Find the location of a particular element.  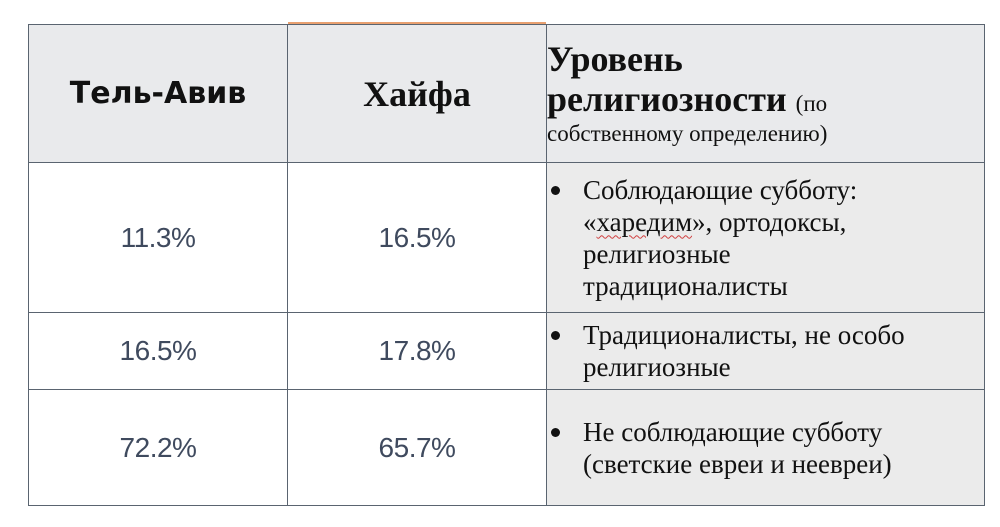

header-tel-aviv: Тель-Авив is located at coordinates (158, 93).